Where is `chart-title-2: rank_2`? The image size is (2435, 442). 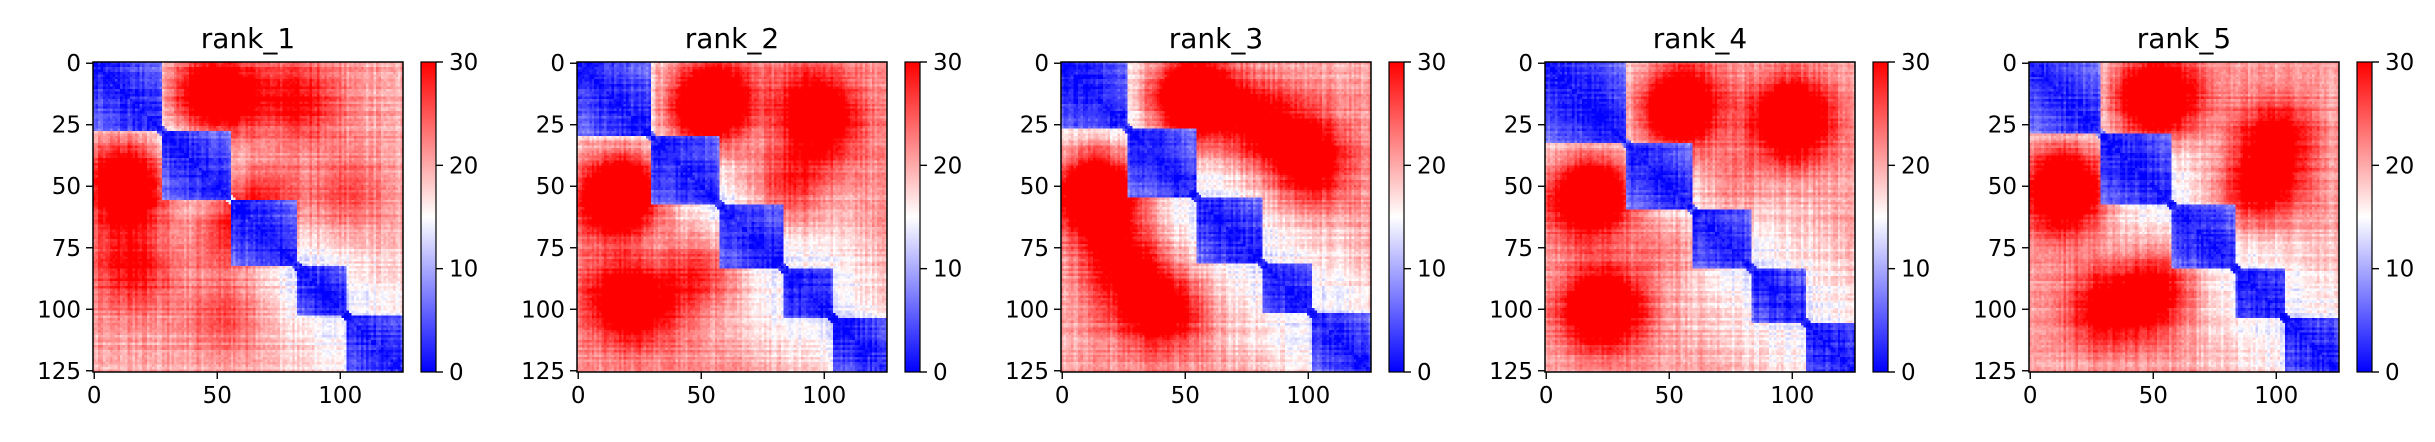 chart-title-2: rank_2 is located at coordinates (732, 38).